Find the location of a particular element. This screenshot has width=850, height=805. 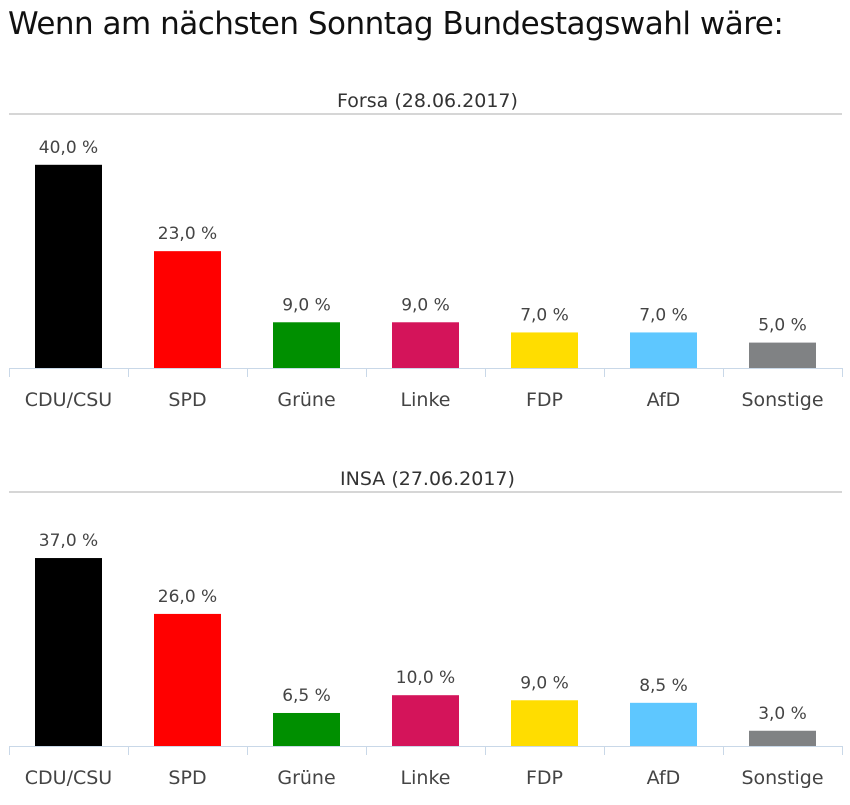

data-label: 5,0 % is located at coordinates (782, 326).